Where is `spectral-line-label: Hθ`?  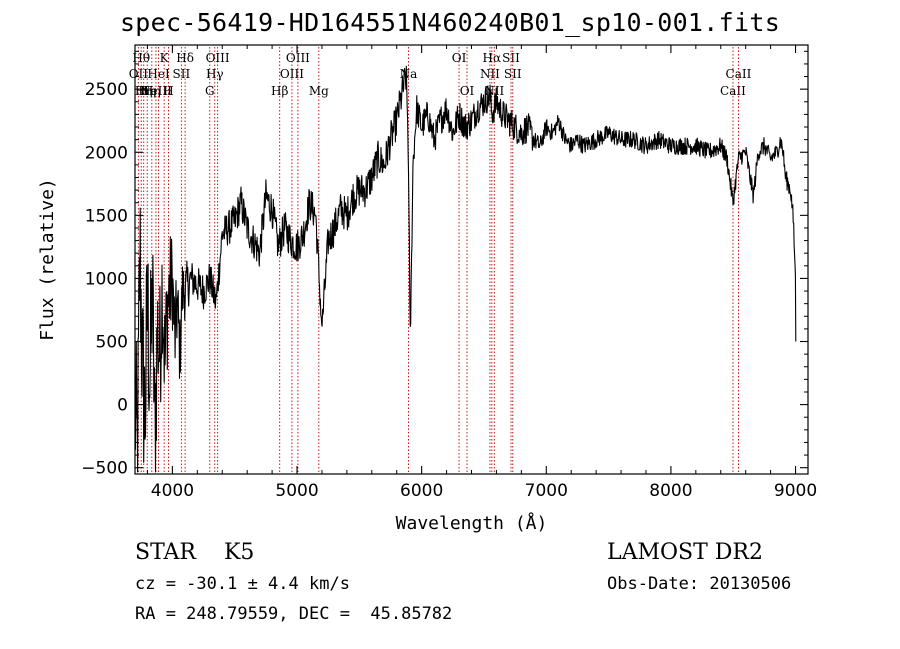
spectral-line-label: Hθ is located at coordinates (141, 58).